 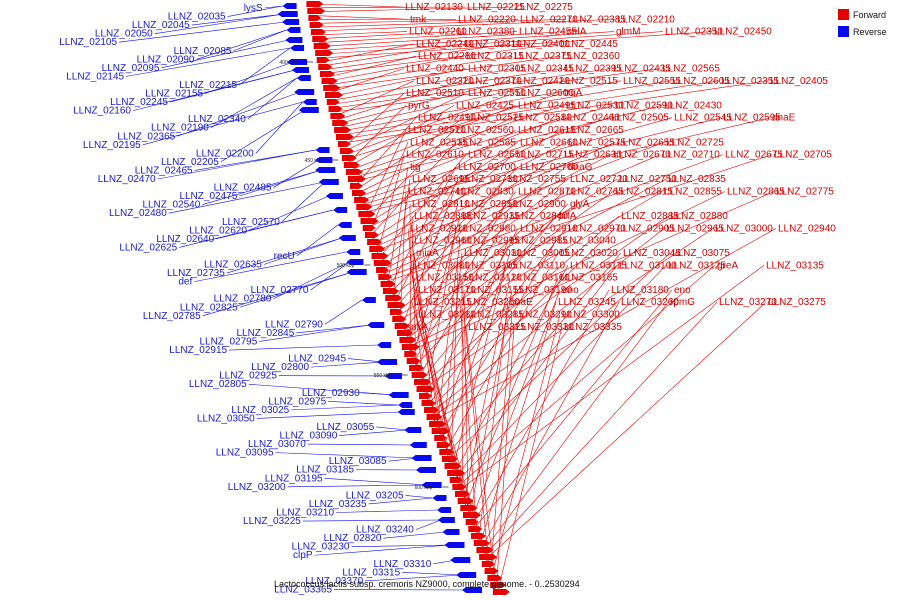 I want to click on forward-gene-label: LLNZ_03125, so click(x=697, y=265).